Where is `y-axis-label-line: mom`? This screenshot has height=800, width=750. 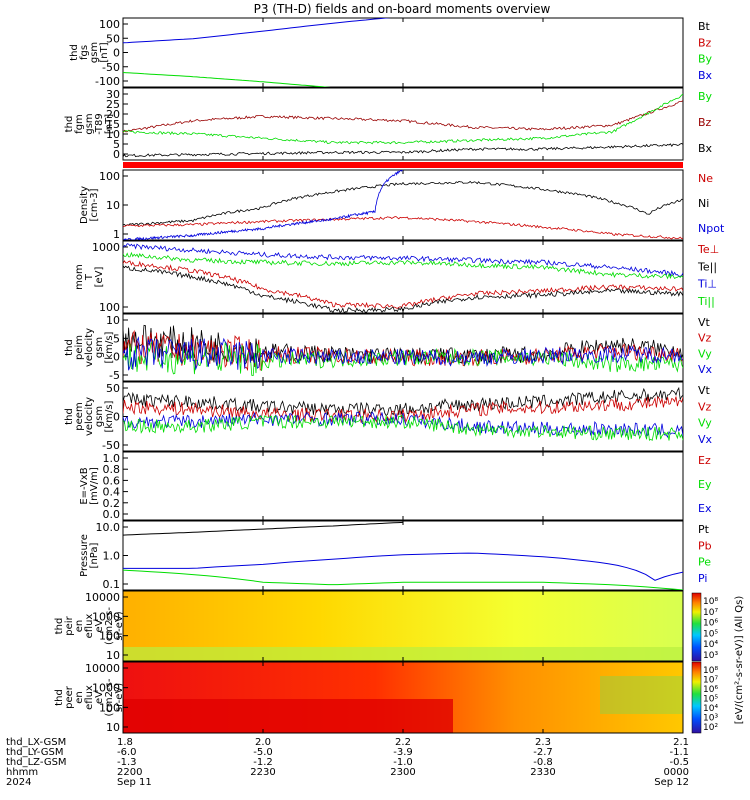 y-axis-label-line: mom is located at coordinates (79, 277).